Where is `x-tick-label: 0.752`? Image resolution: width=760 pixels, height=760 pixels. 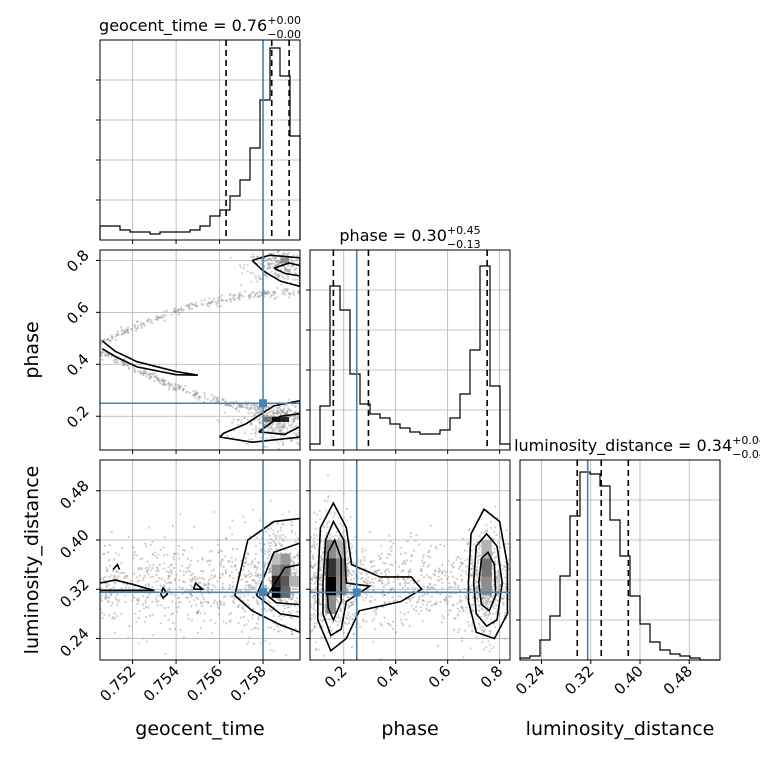 x-tick-label: 0.752 is located at coordinates (117, 683).